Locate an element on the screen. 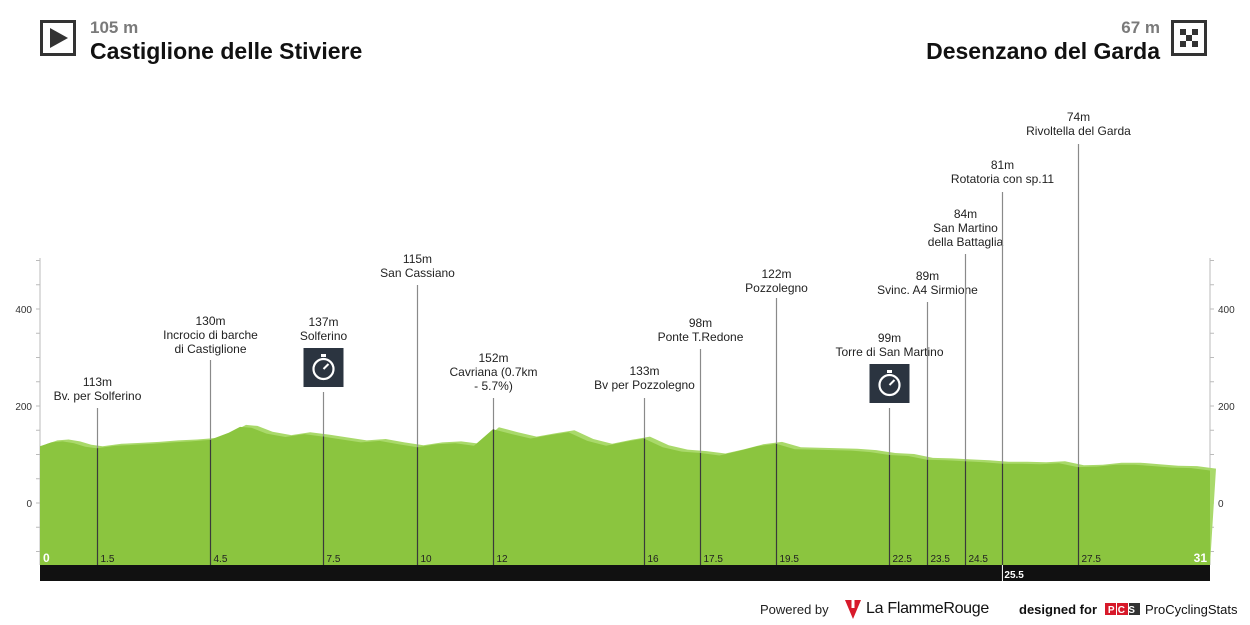  waypoint-name: Rotatoria con sp.11 is located at coordinates (1002, 179).